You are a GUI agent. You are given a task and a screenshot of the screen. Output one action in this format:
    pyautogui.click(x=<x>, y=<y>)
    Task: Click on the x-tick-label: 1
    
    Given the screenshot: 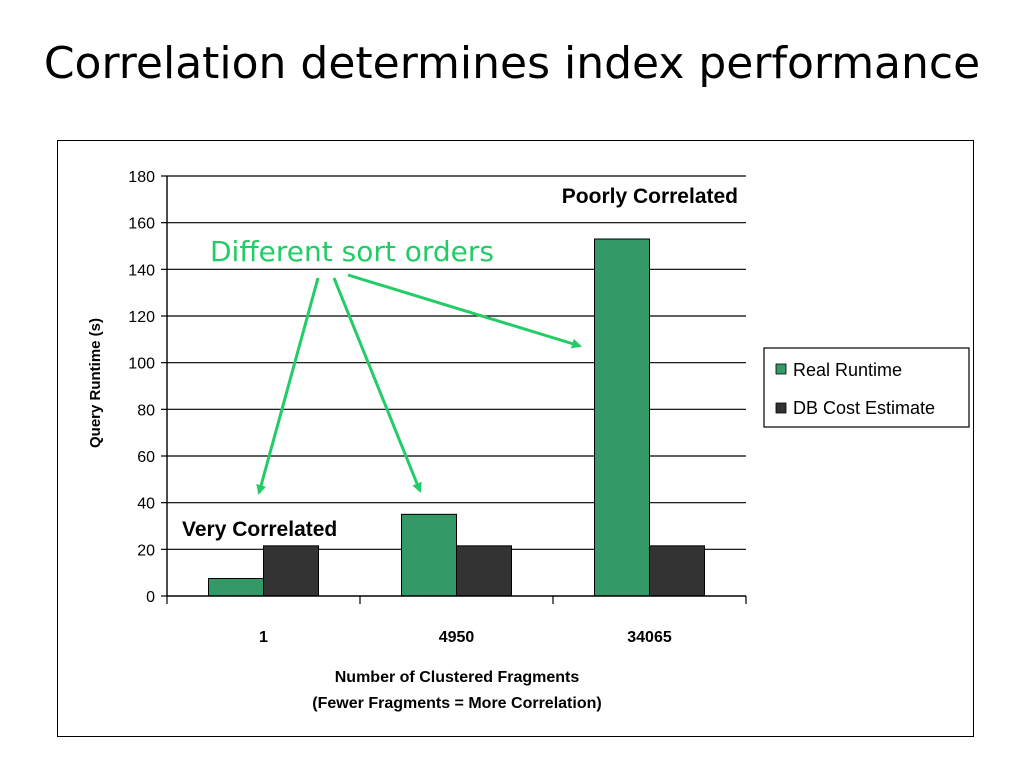 What is the action you would take?
    pyautogui.click(x=263, y=637)
    